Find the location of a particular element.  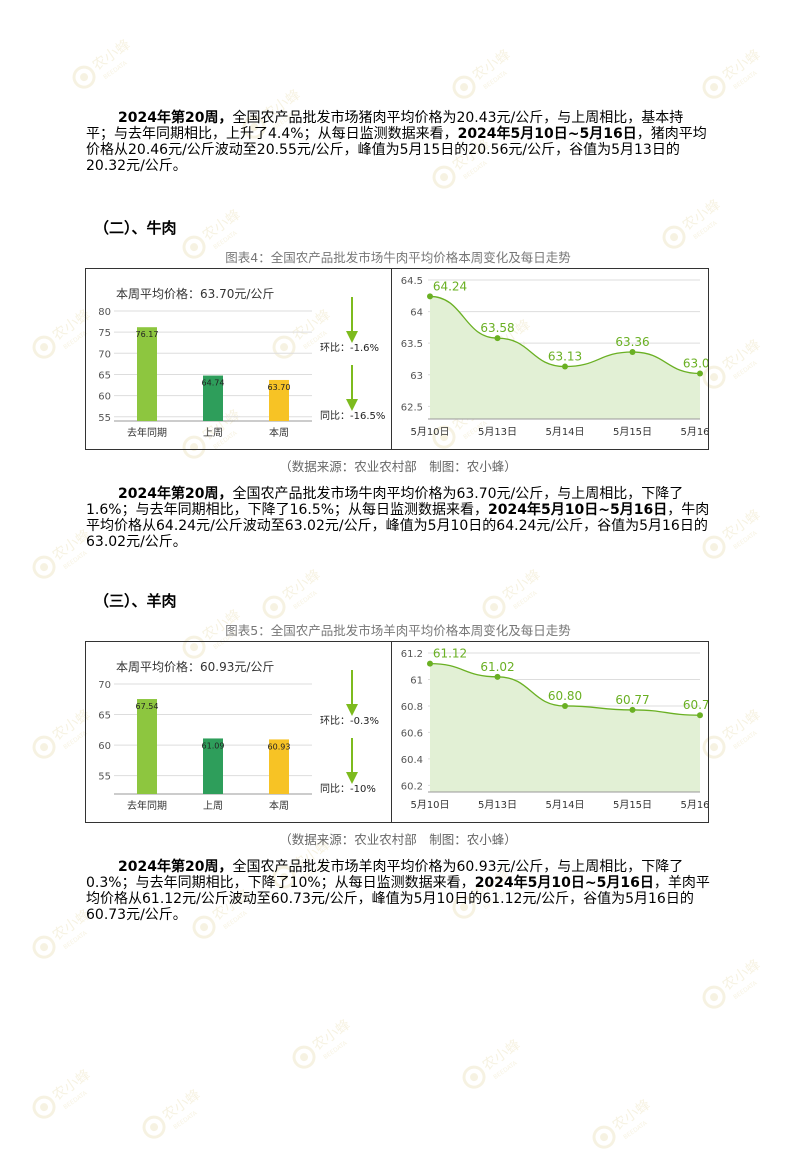

mutton-chart-caption: 图表5：全国农产品批发市场羊肉平均价格本周变化及每日走势 is located at coordinates (398, 630).